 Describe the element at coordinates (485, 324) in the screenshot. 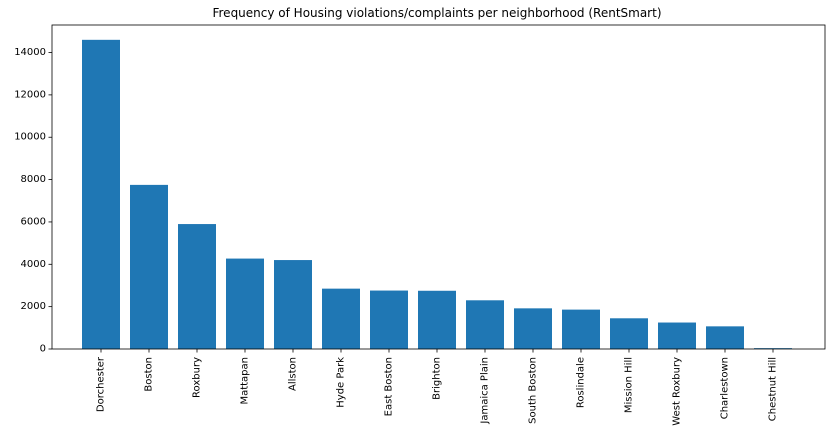

I see `bar-jamaica-plain` at that location.